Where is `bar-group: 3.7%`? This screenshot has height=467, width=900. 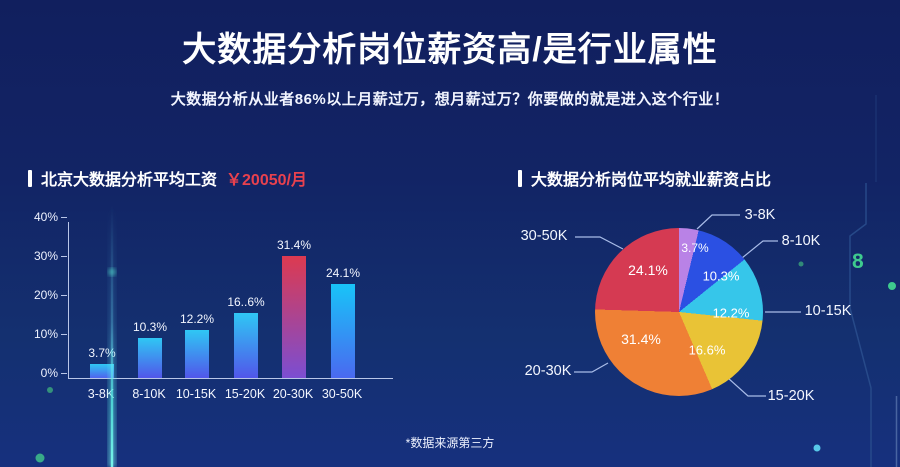 bar-group: 3.7% is located at coordinates (102, 300).